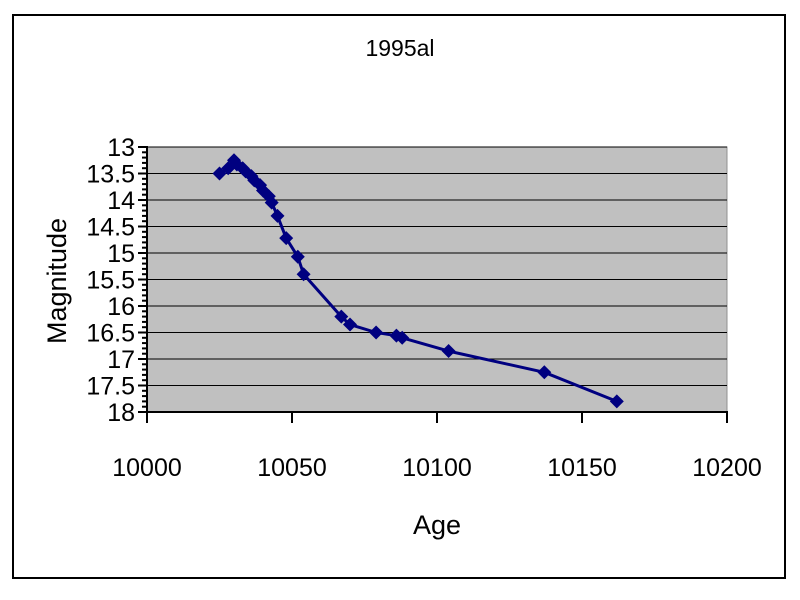 The height and width of the screenshot is (600, 800). Describe the element at coordinates (121, 307) in the screenshot. I see `y-tick-label: 16` at that location.